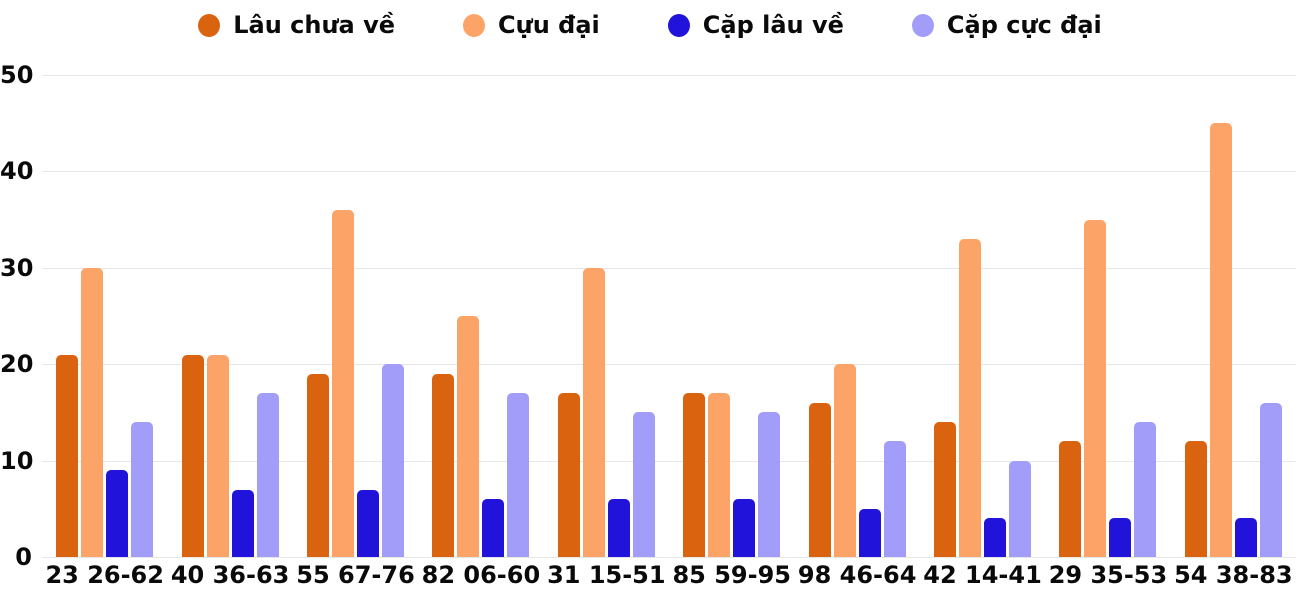  What do you see at coordinates (1108, 575) in the screenshot?
I see `x-axis-category-label: 29 35-53` at bounding box center [1108, 575].